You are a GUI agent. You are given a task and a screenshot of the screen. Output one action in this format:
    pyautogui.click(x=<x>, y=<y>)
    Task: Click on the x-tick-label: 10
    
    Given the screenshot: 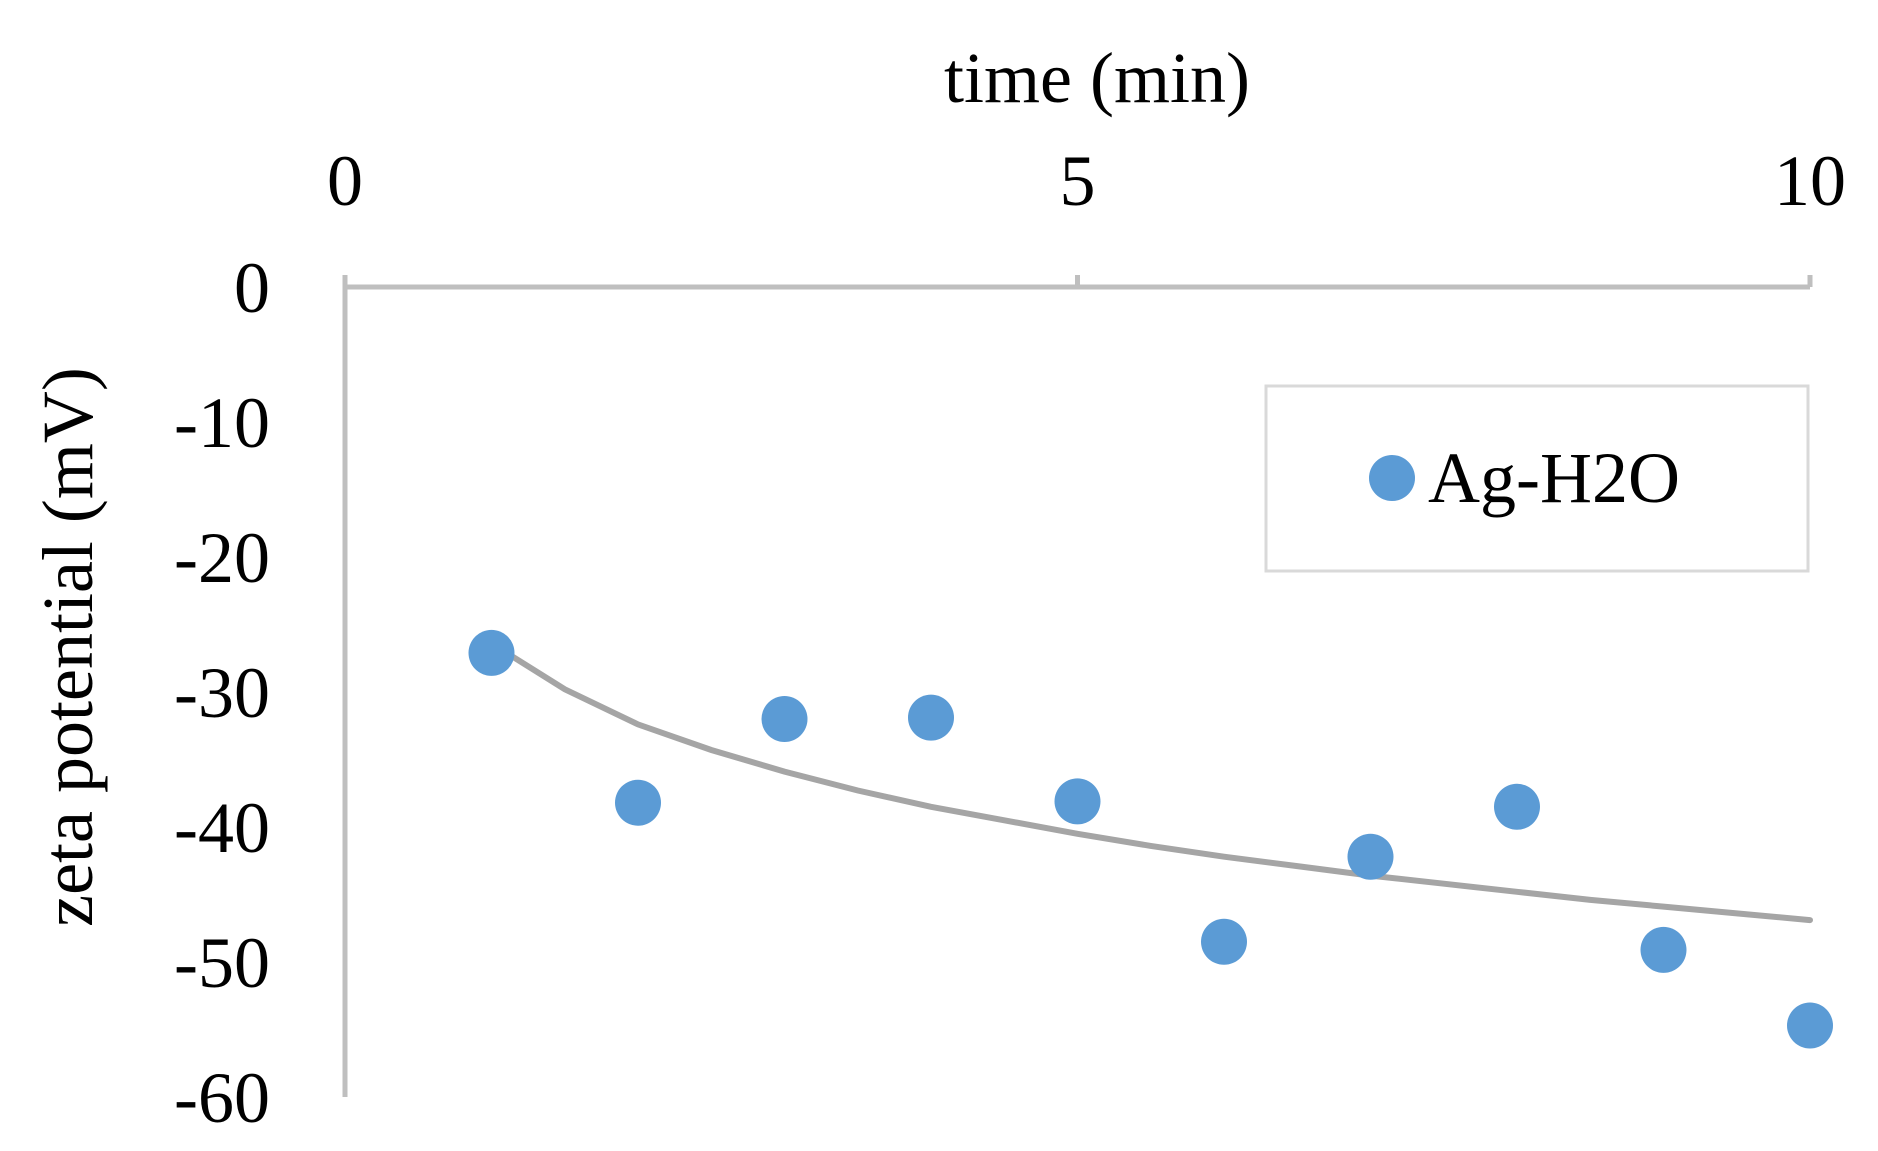 What is the action you would take?
    pyautogui.click(x=1810, y=181)
    